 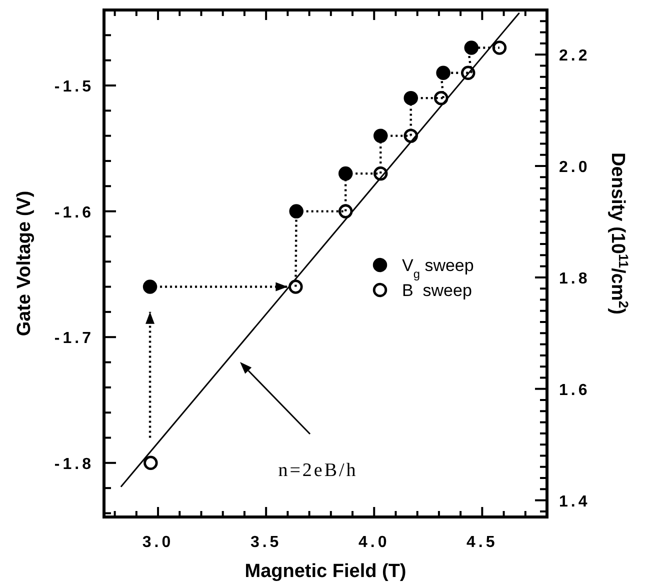 I want to click on y2-tick-label: 1.8, so click(x=574, y=279).